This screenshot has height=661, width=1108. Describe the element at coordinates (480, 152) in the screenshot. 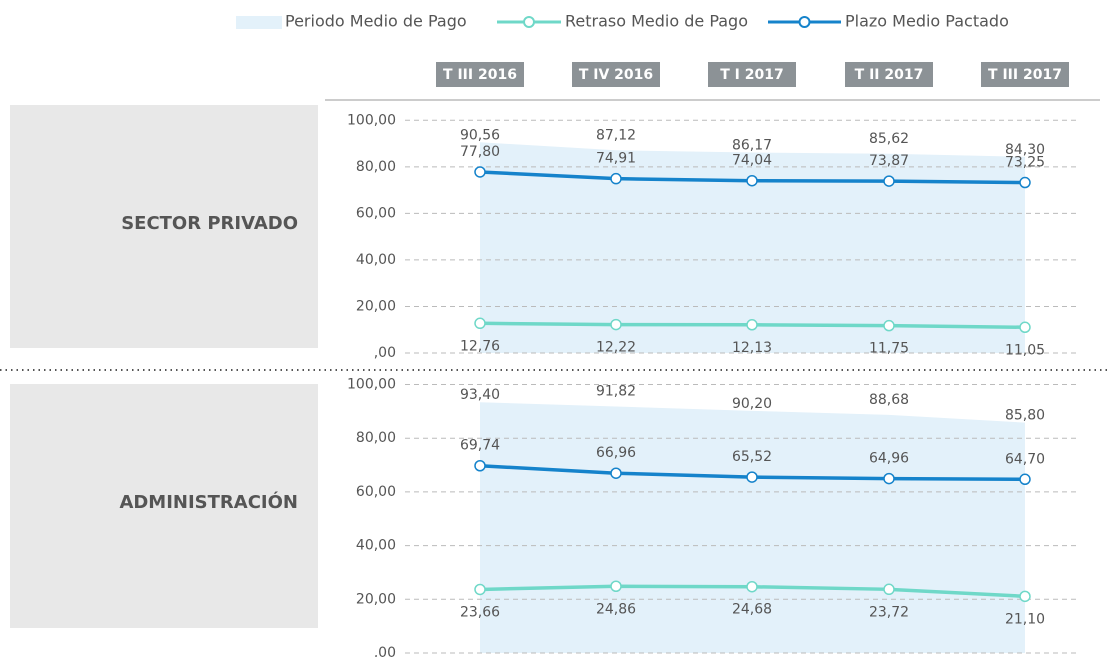

I see `data-label: 77,80` at that location.